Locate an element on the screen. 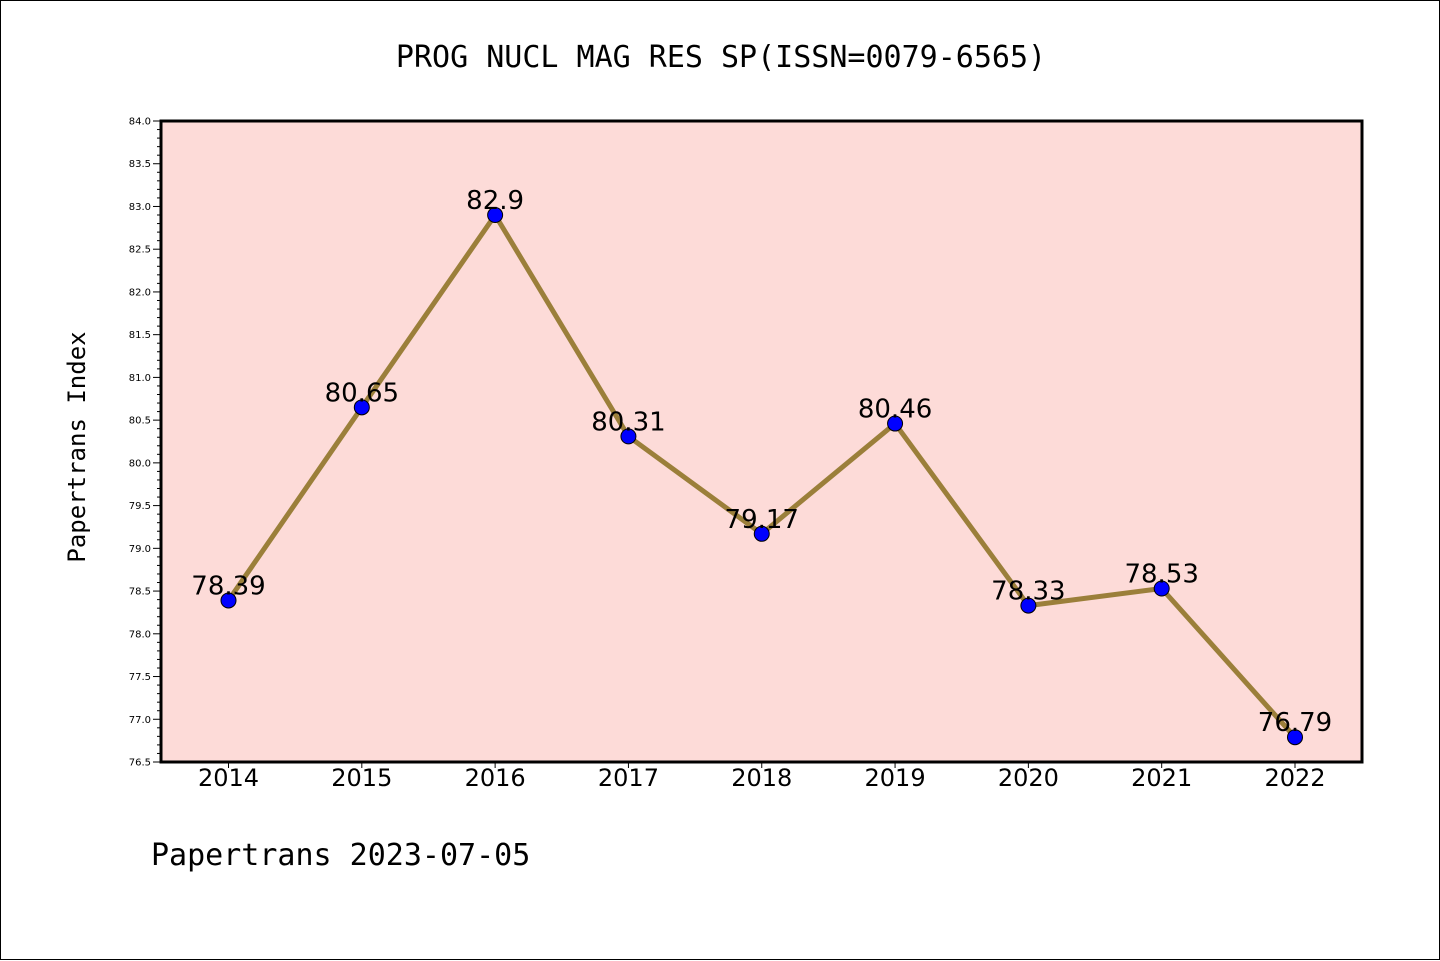 This screenshot has width=1440, height=961. x-tick-label: 2018 is located at coordinates (761, 778).